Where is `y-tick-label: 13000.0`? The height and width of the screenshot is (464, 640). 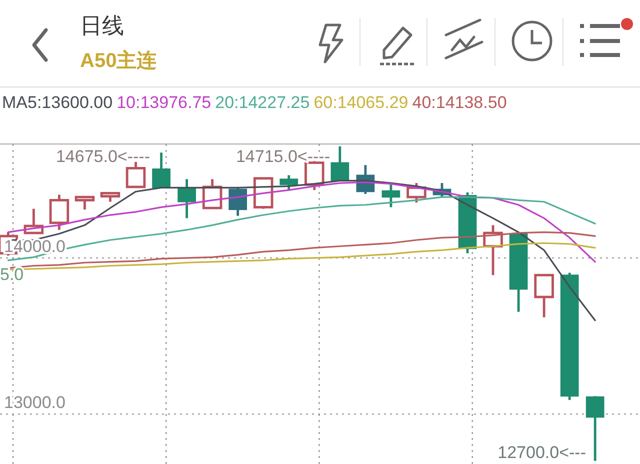
y-tick-label: 13000.0 is located at coordinates (35, 402).